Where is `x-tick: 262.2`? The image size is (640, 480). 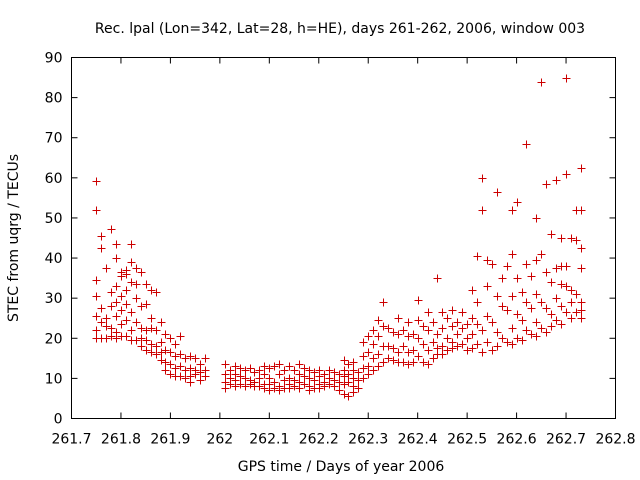
x-tick: 262.2 is located at coordinates (319, 252).